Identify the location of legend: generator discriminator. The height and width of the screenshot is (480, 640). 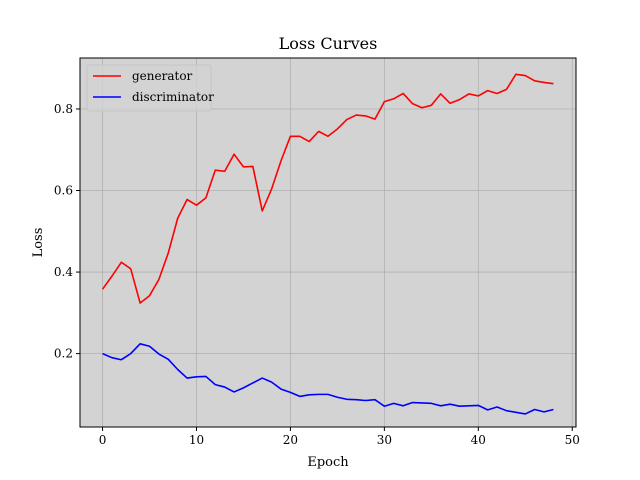
(150, 88).